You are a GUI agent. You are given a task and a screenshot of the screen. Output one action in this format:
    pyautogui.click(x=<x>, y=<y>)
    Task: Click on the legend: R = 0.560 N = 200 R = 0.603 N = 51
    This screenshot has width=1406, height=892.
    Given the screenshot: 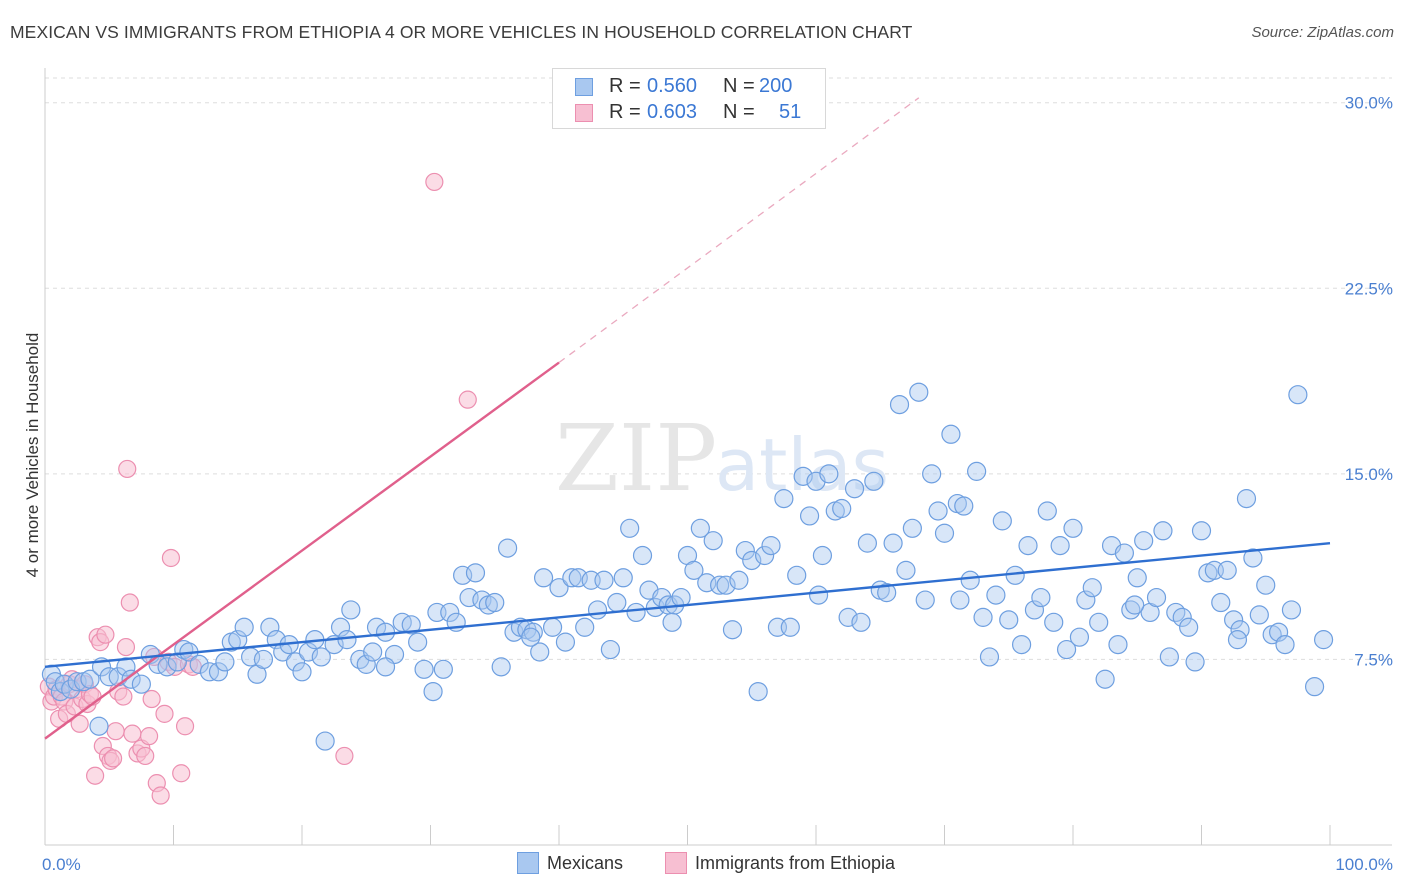 What is the action you would take?
    pyautogui.click(x=689, y=98)
    